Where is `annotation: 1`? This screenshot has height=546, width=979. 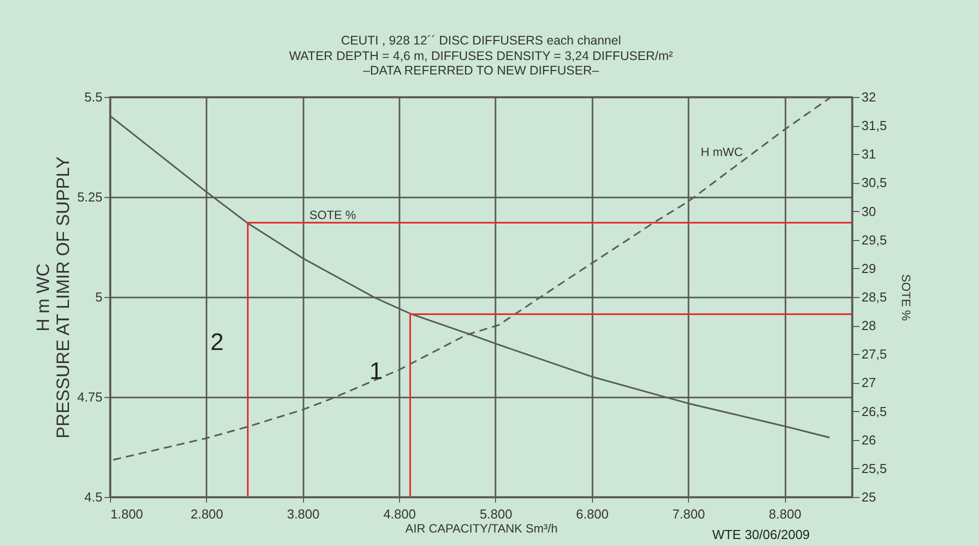
annotation: 1 is located at coordinates (376, 371).